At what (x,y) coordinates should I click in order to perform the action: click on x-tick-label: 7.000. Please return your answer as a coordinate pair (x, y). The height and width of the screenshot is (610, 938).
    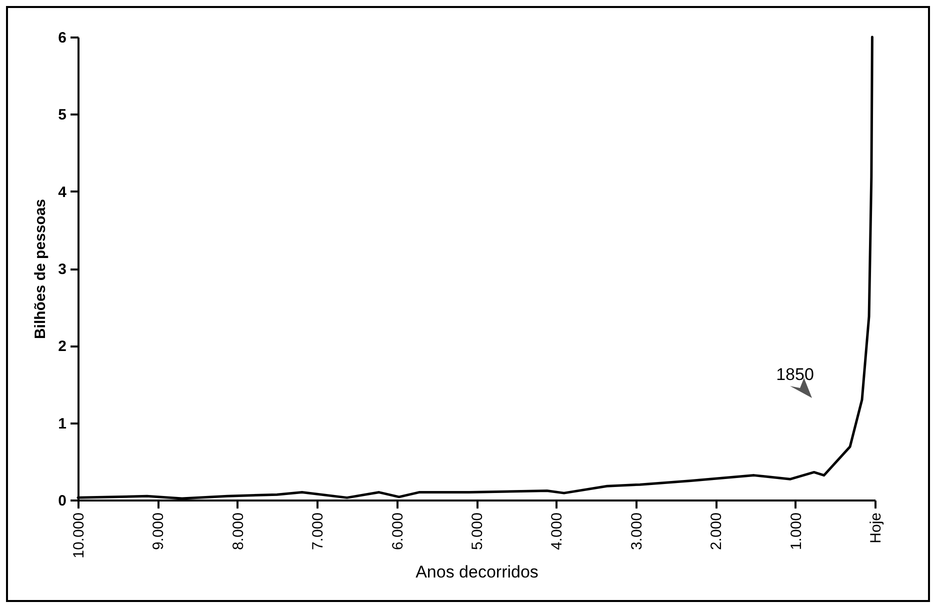
    Looking at the image, I should click on (318, 531).